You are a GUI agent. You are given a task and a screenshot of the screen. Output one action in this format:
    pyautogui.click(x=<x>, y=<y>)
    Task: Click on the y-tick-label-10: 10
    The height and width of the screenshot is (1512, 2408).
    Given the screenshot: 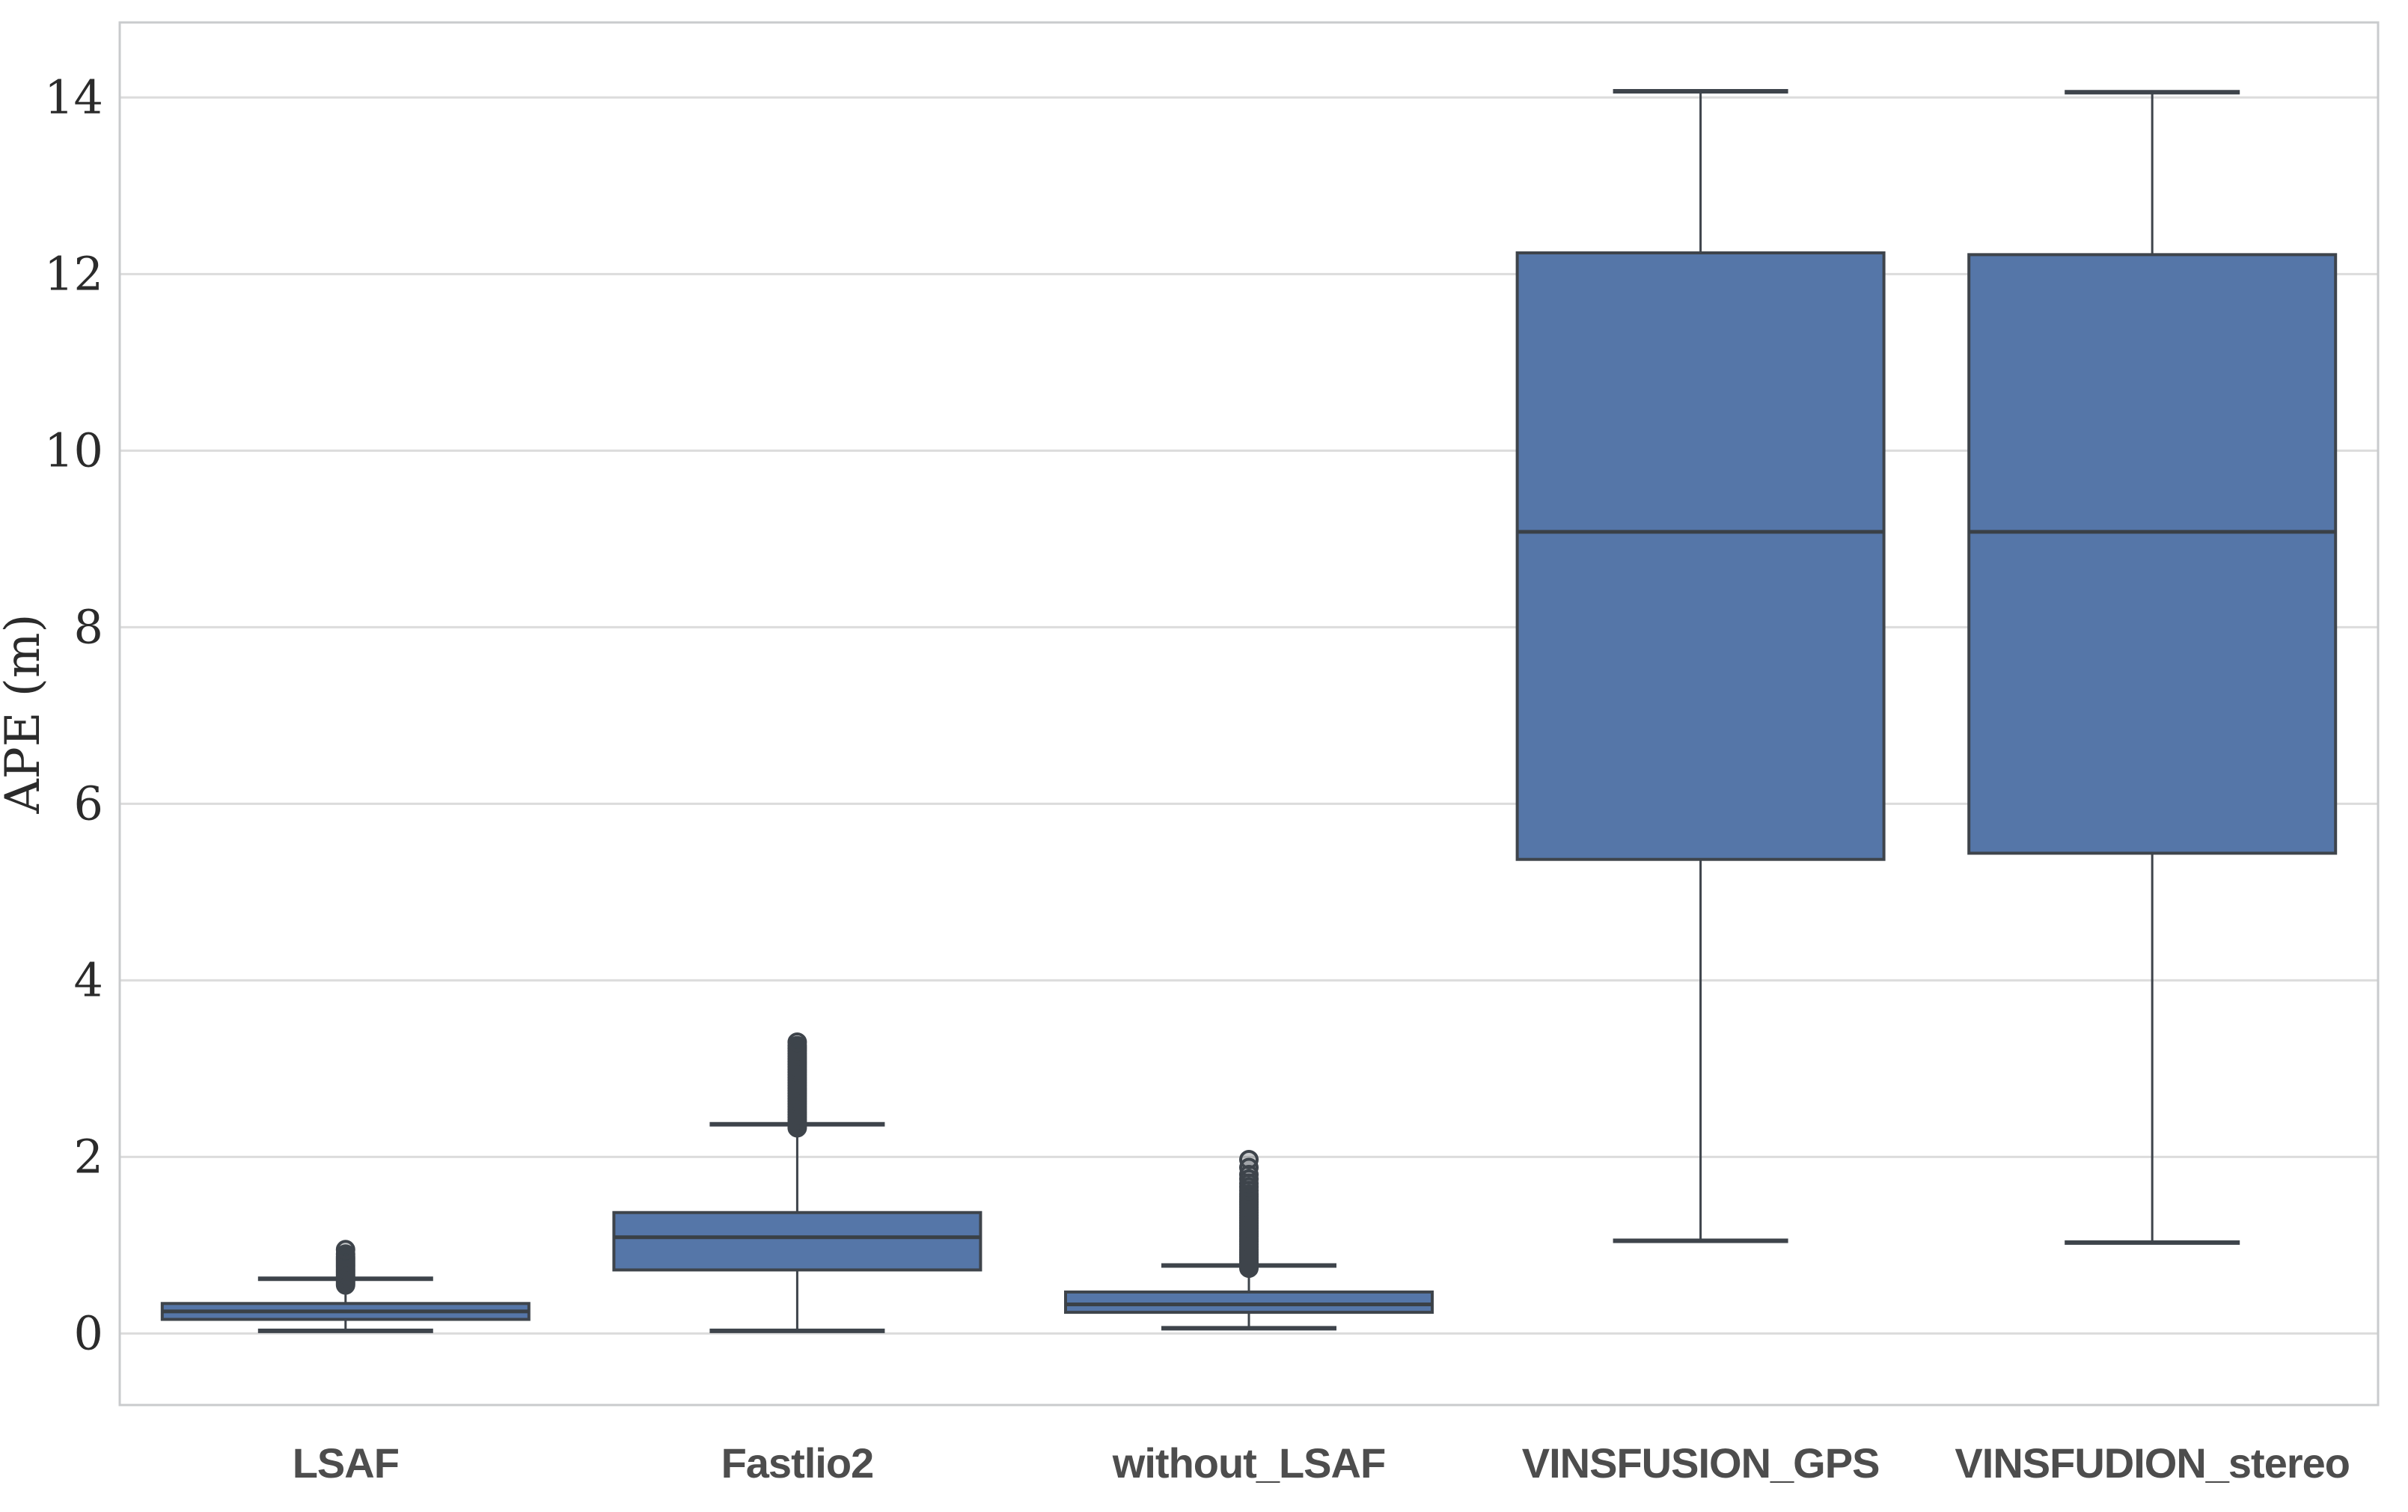 What is the action you would take?
    pyautogui.click(x=73, y=450)
    